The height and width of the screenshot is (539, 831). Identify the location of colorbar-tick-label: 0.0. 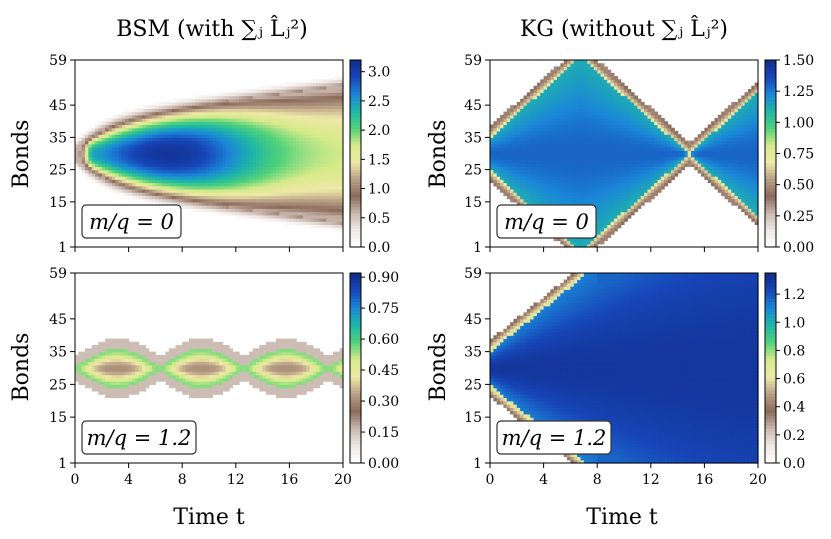
(379, 248).